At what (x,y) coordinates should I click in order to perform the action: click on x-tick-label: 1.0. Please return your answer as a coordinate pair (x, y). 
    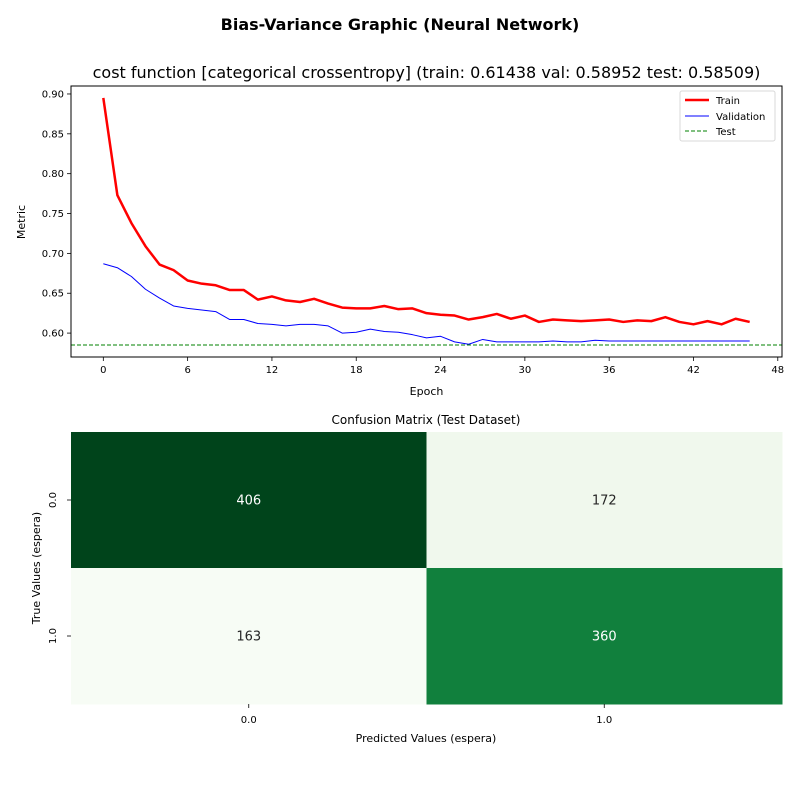
    Looking at the image, I should click on (604, 720).